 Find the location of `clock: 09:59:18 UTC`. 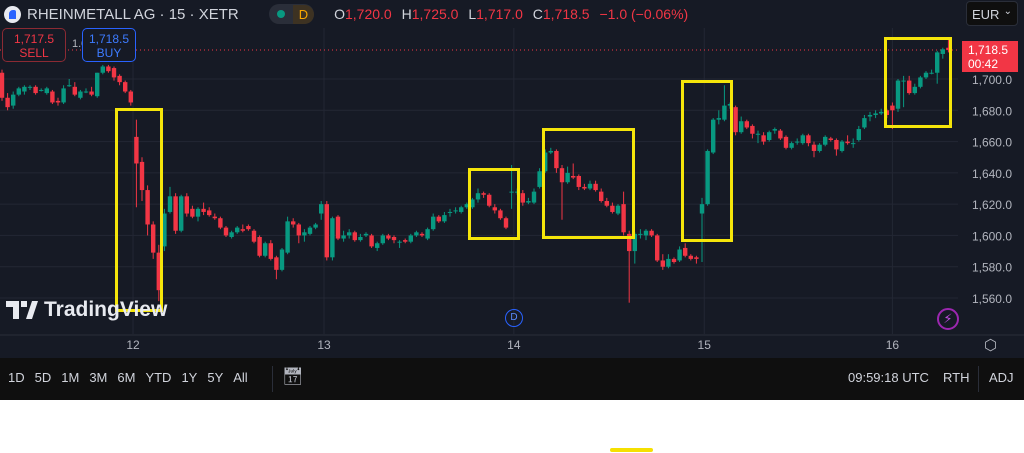

clock: 09:59:18 UTC is located at coordinates (888, 377).